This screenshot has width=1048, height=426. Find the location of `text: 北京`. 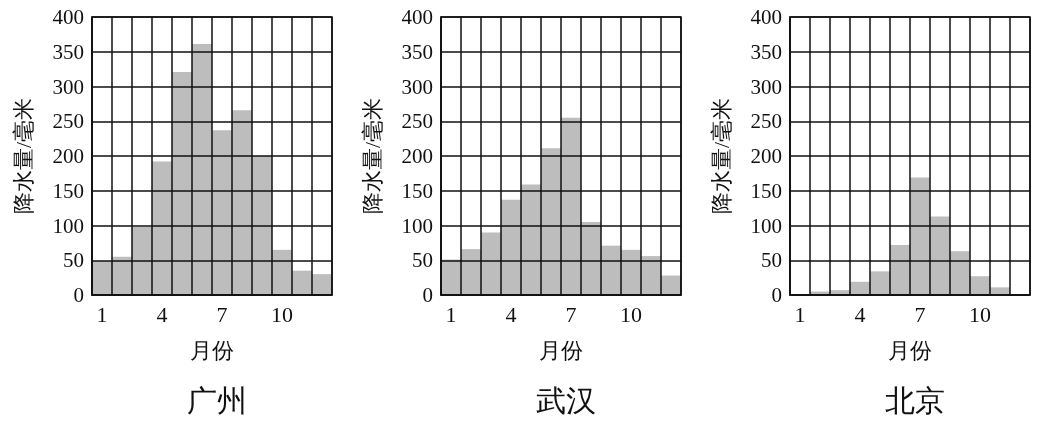

text: 北京 is located at coordinates (915, 400).